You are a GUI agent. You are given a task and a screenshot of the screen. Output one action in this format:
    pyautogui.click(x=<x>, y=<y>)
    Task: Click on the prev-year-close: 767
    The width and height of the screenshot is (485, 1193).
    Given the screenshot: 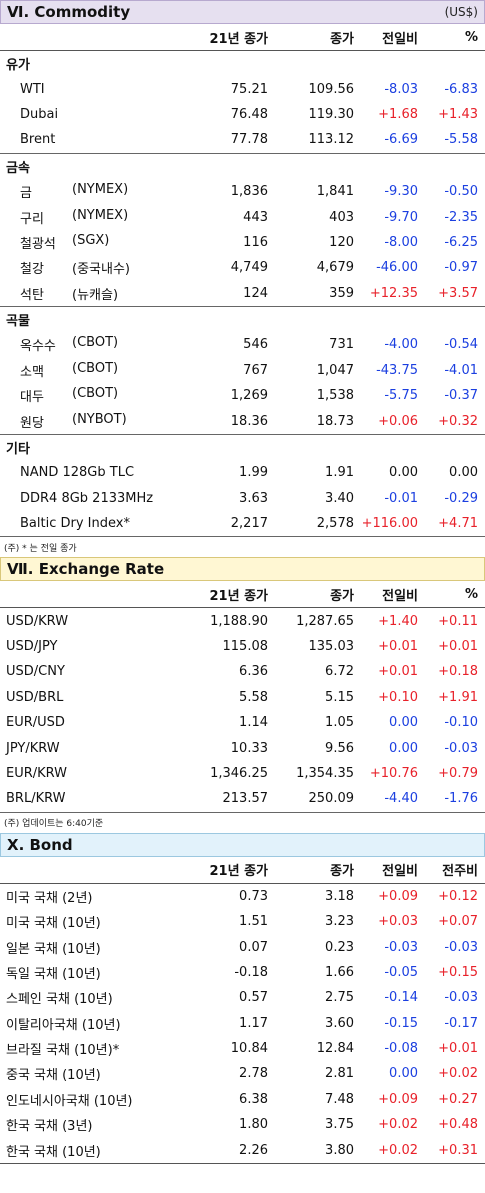 What is the action you would take?
    pyautogui.click(x=255, y=370)
    